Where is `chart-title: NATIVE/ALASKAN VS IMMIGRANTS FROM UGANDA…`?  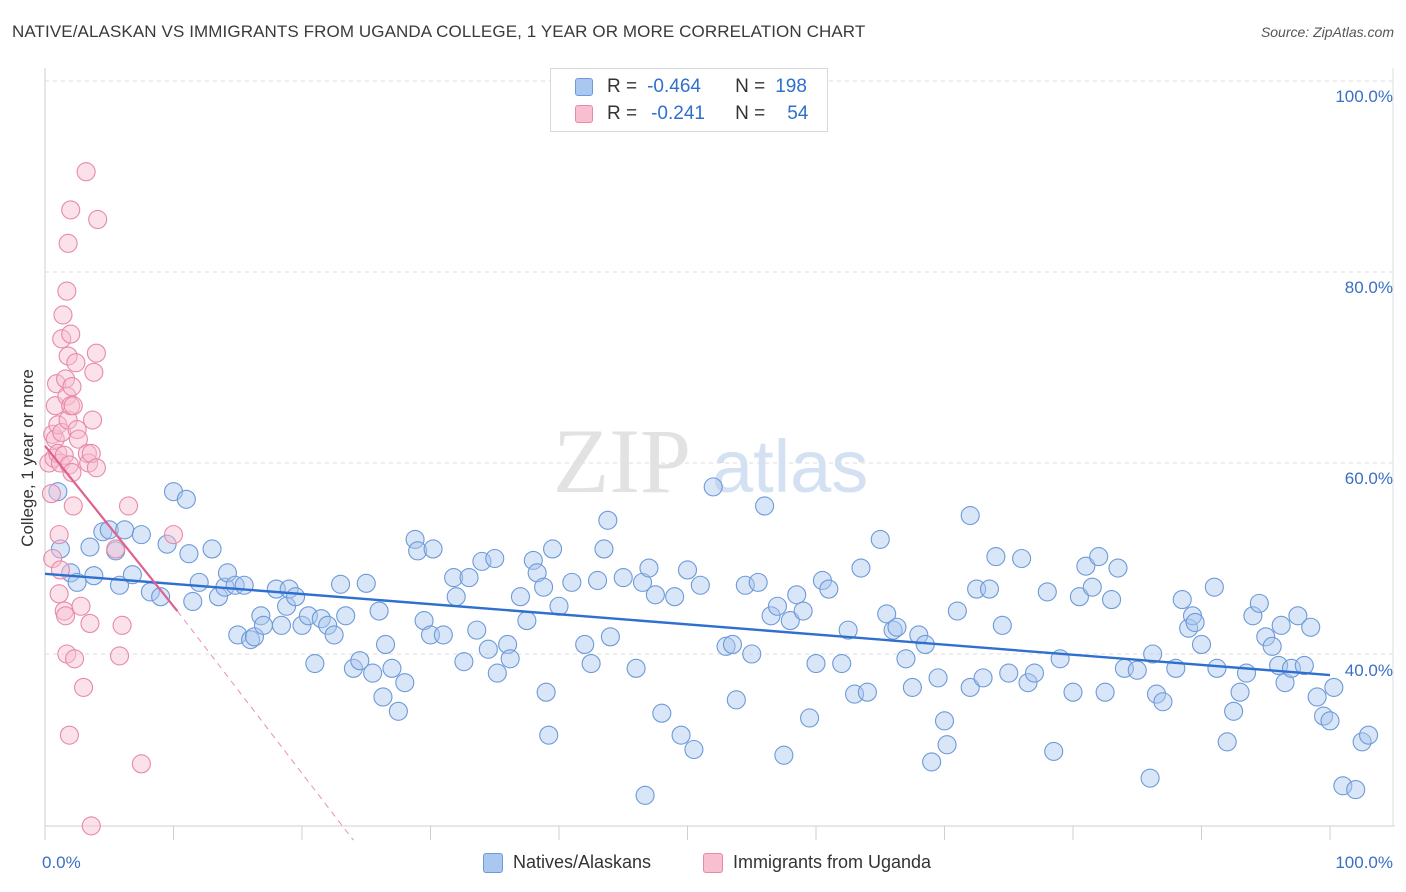 chart-title: NATIVE/ALASKAN VS IMMIGRANTS FROM UGANDA… is located at coordinates (439, 31).